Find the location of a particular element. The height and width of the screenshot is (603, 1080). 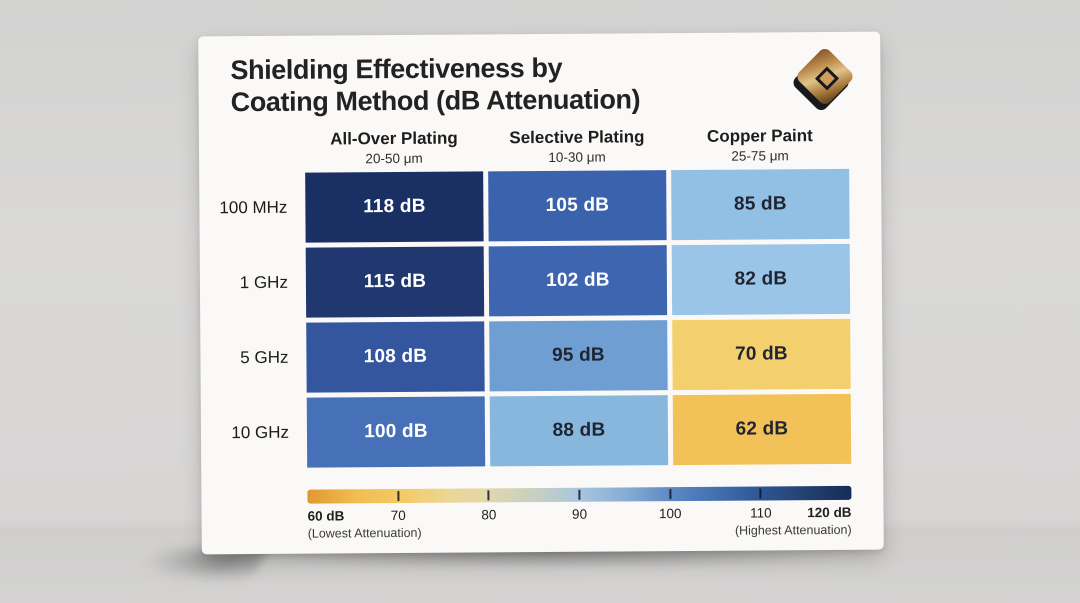

colorbar-tick-label: 90 is located at coordinates (579, 514).